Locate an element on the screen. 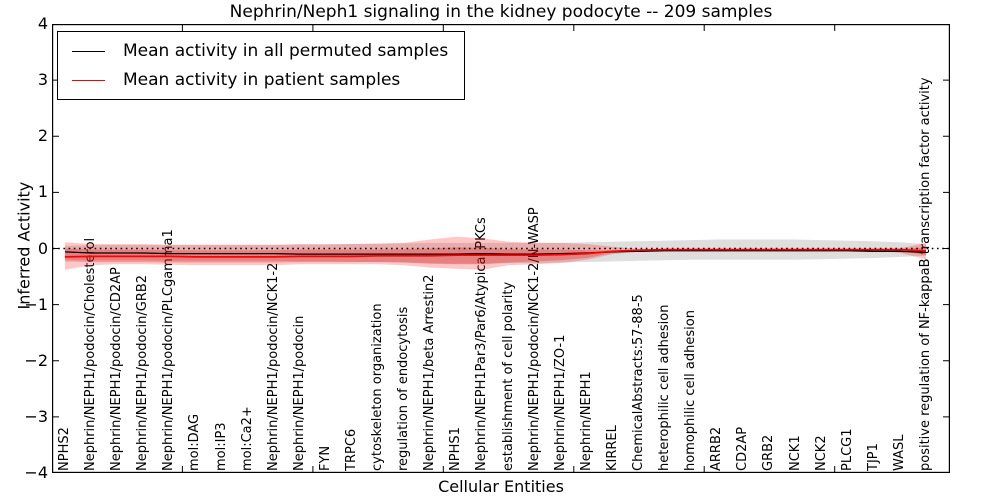  ytick-label: −3 is located at coordinates (36, 416).